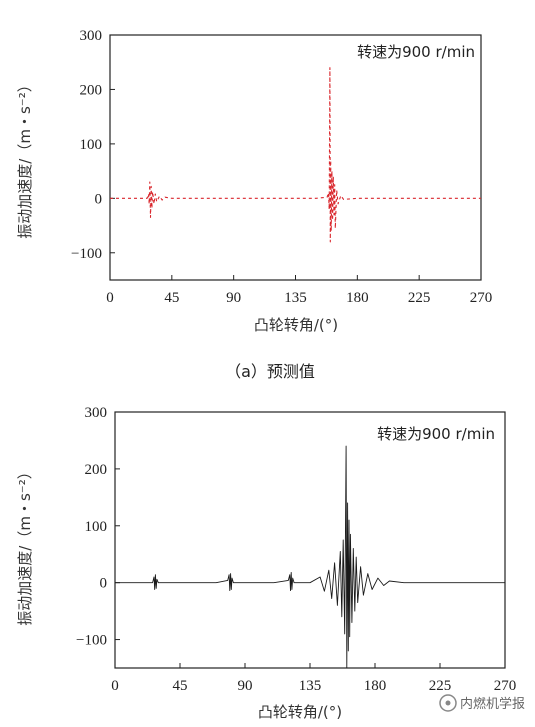  I want to click on watermark: 内燃机学报, so click(482, 703).